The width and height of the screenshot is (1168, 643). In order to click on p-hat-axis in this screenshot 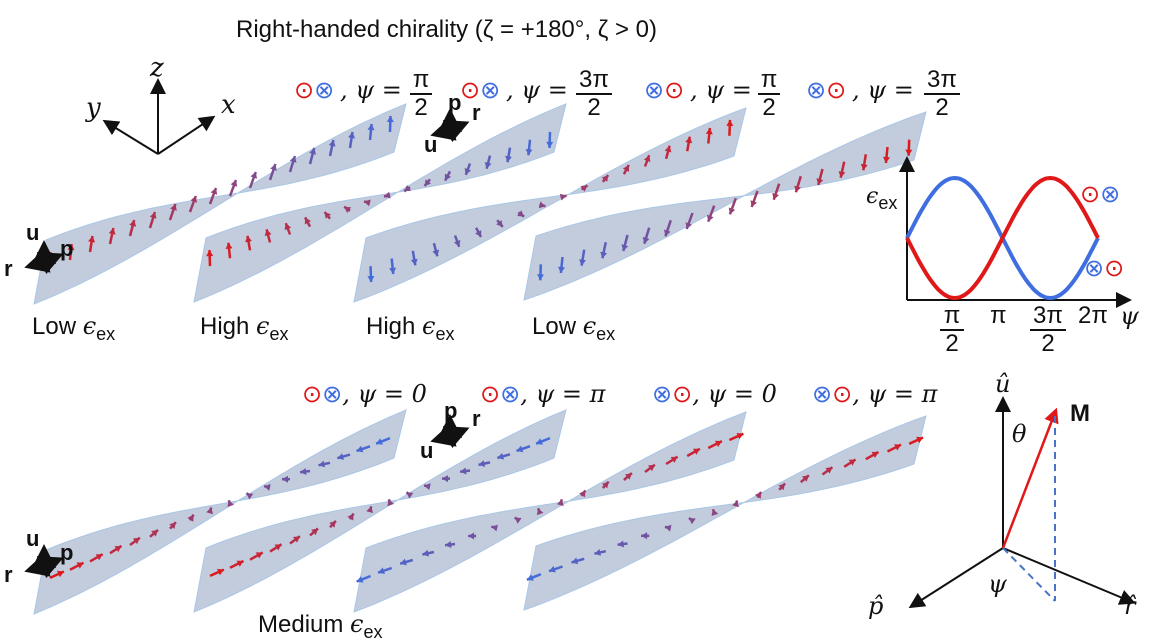, I will do `click(956, 578)`.